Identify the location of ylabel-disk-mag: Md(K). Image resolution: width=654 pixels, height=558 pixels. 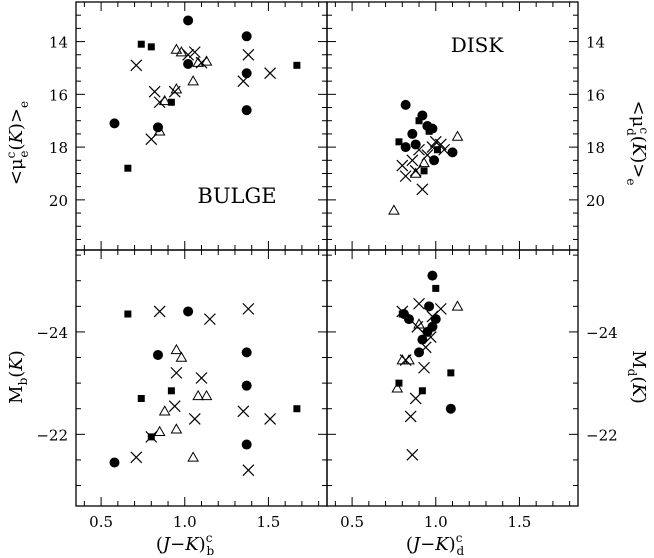
(637, 377).